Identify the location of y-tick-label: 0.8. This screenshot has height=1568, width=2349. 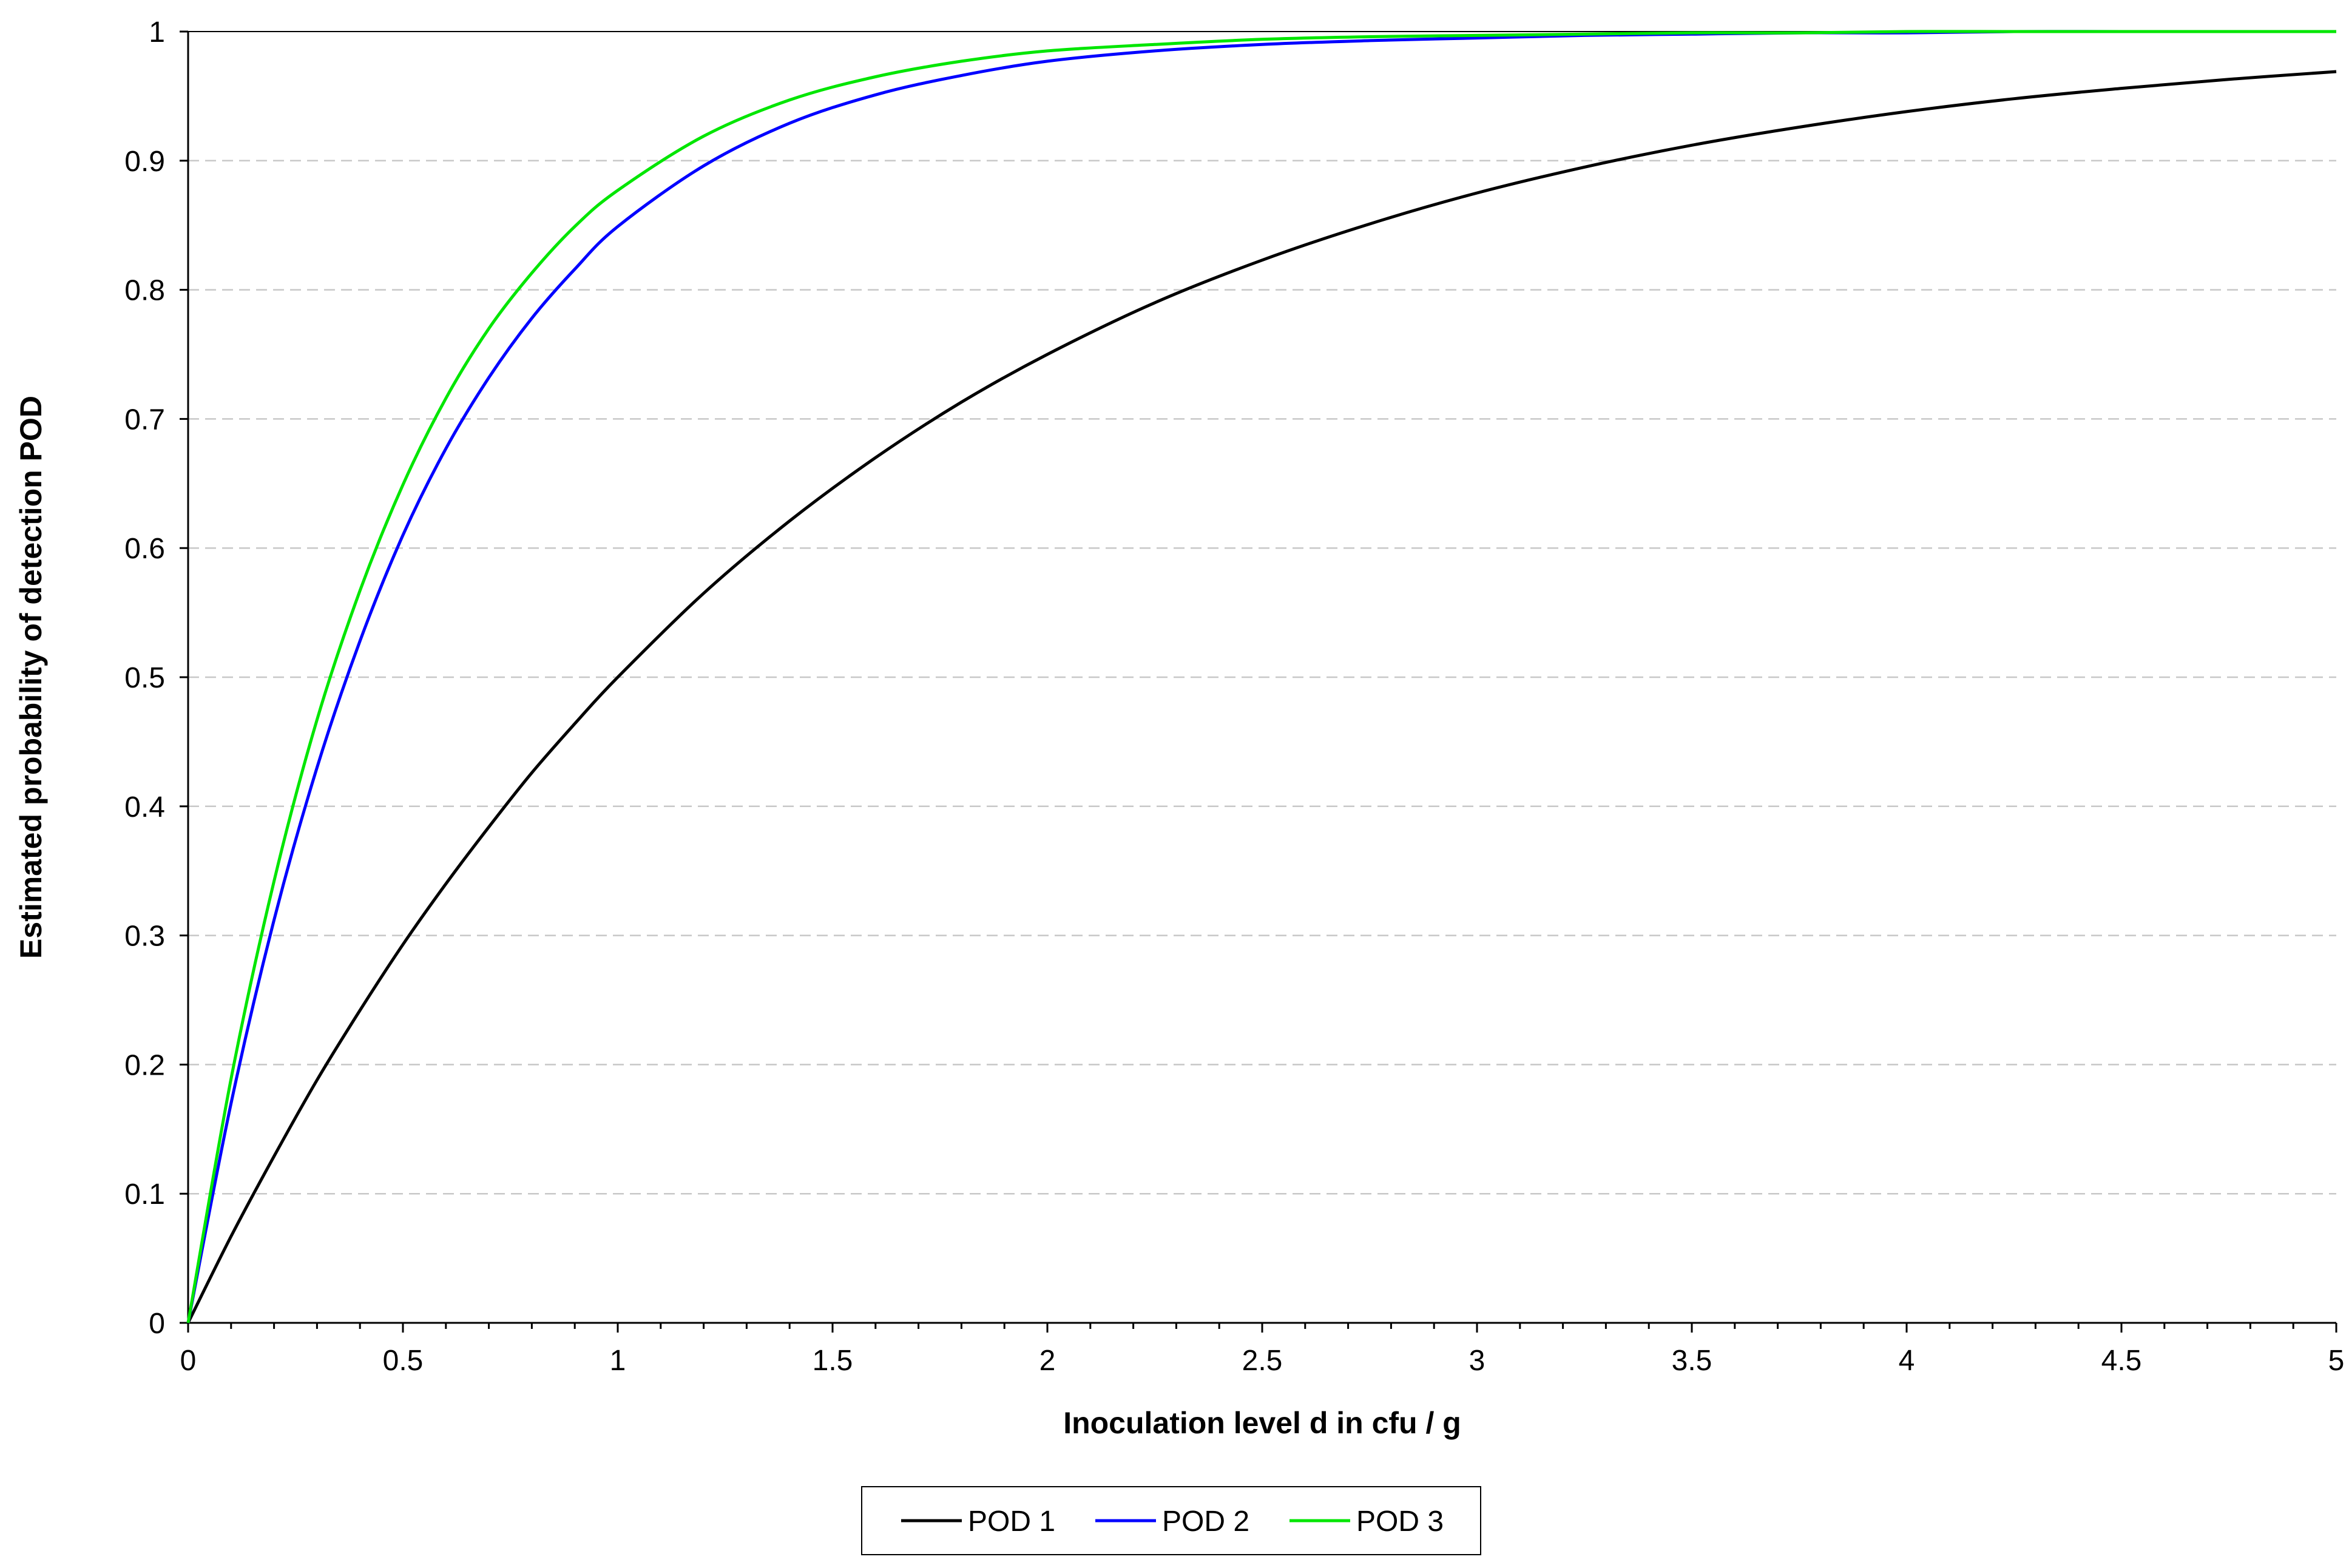
(144, 291).